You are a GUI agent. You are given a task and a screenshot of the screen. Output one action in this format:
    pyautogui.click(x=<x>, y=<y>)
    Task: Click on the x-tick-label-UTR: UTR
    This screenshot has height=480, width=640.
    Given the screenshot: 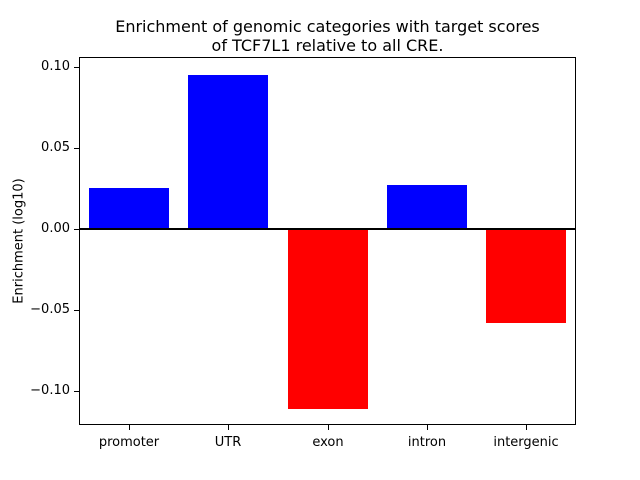 What is the action you would take?
    pyautogui.click(x=228, y=442)
    